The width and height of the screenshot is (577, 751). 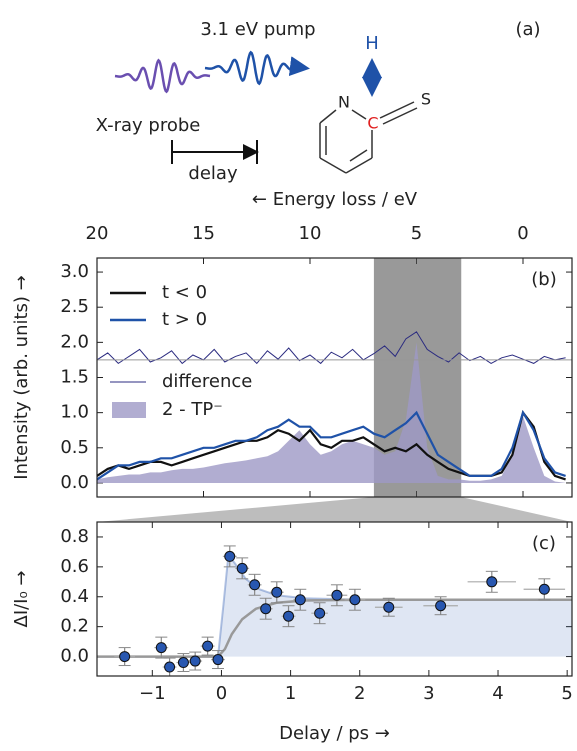 I want to click on y-tick-label: 0.5, so click(x=74, y=447).